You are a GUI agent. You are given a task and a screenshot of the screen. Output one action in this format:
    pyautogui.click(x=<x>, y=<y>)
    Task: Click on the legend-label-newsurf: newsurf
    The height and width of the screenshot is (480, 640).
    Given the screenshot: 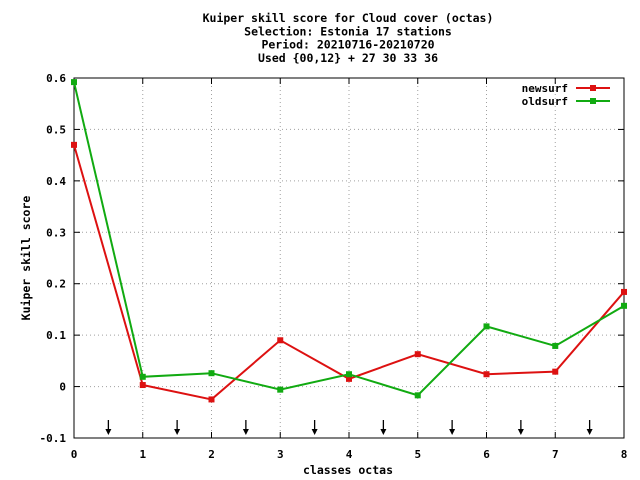 What is the action you would take?
    pyautogui.click(x=545, y=88)
    